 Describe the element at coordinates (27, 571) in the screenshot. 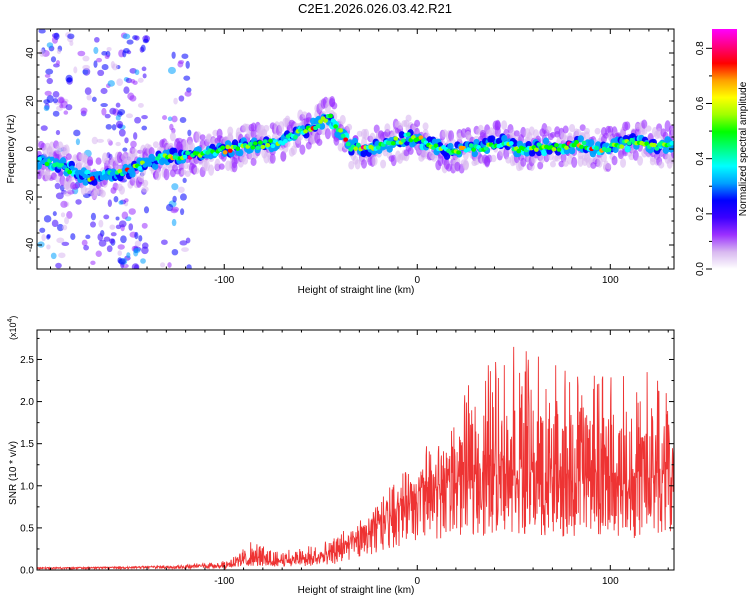

I see `y-tick-label: 0.0` at that location.